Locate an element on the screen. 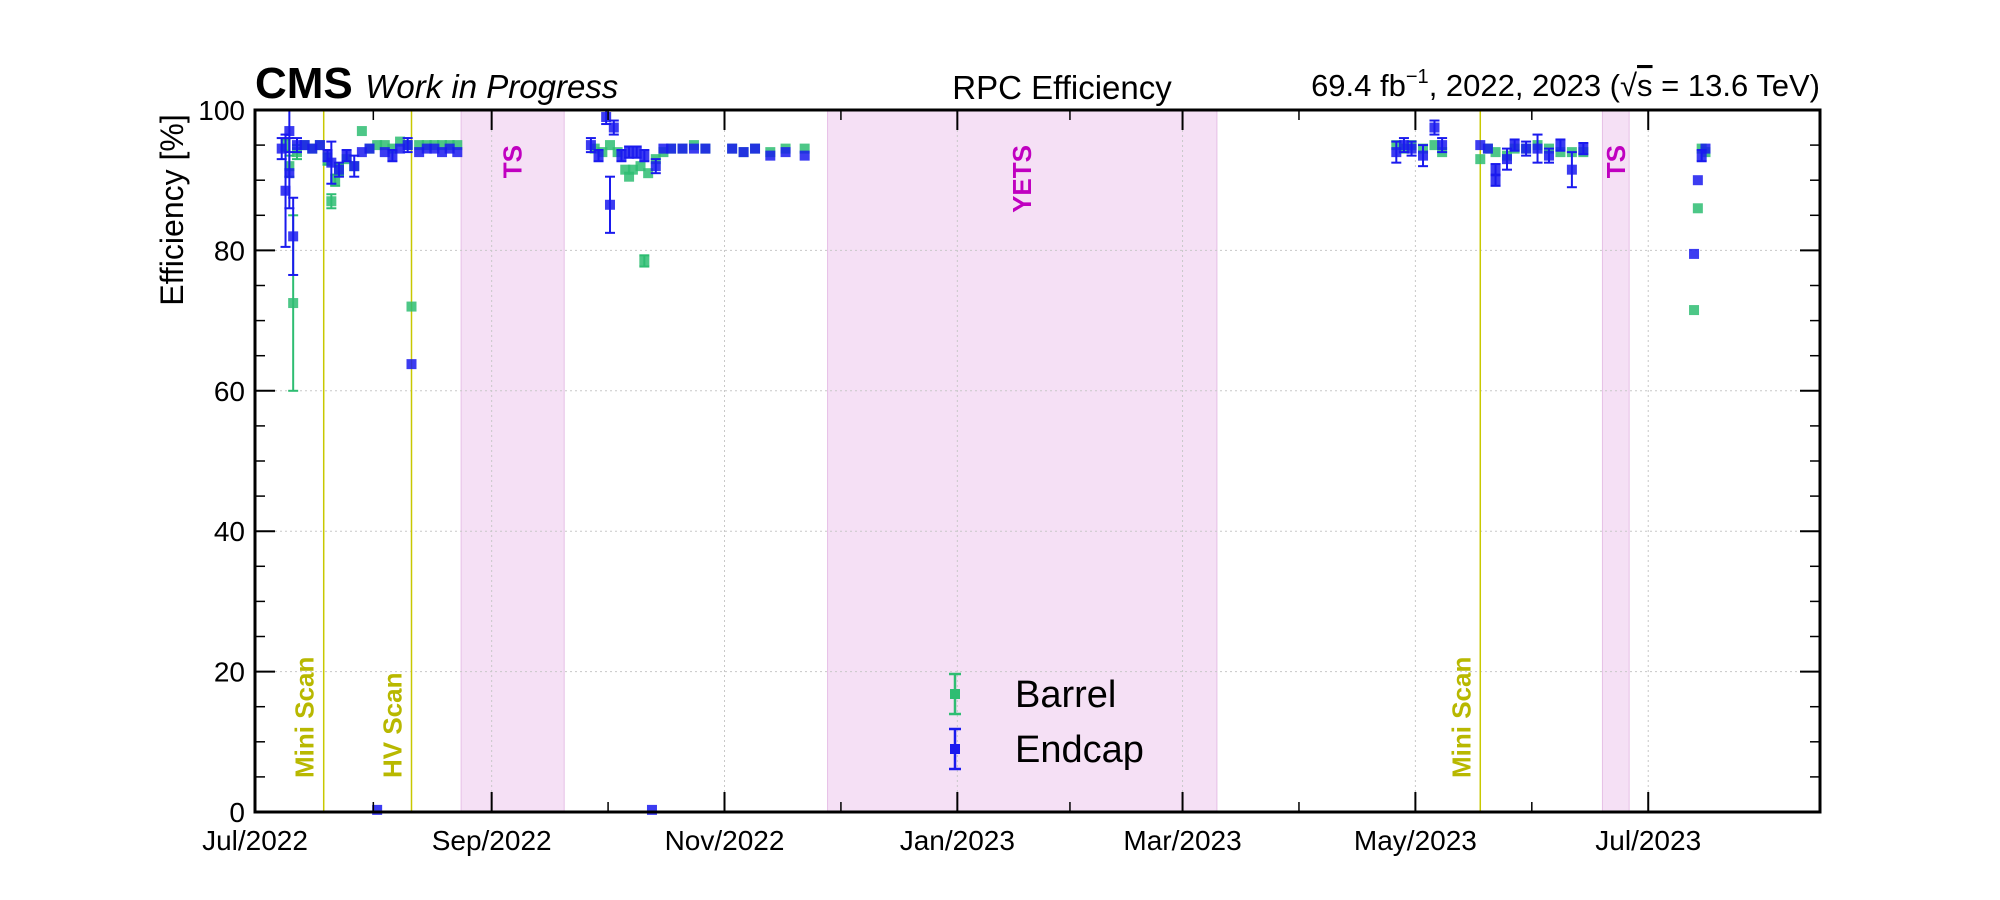  sqrt-symbol: √ is located at coordinates (1628, 85).